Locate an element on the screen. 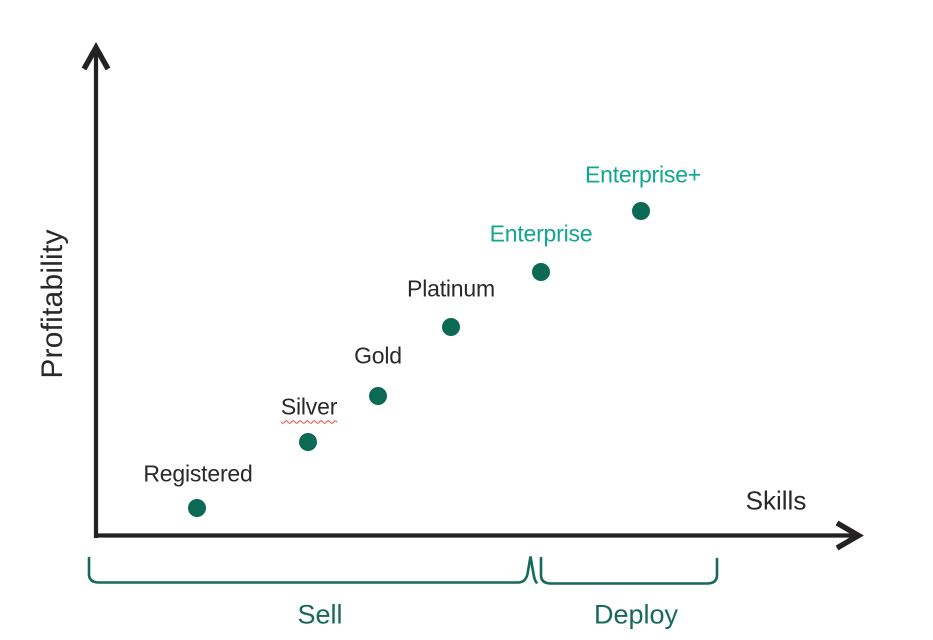 The width and height of the screenshot is (933, 640). data-point-silver is located at coordinates (308, 442).